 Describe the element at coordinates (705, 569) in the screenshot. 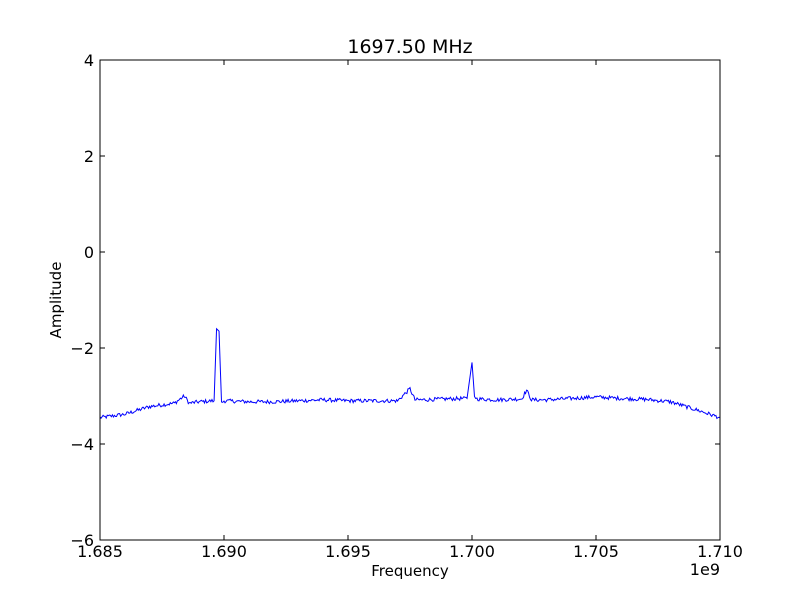

I see `x-offset-label: 1e9` at that location.